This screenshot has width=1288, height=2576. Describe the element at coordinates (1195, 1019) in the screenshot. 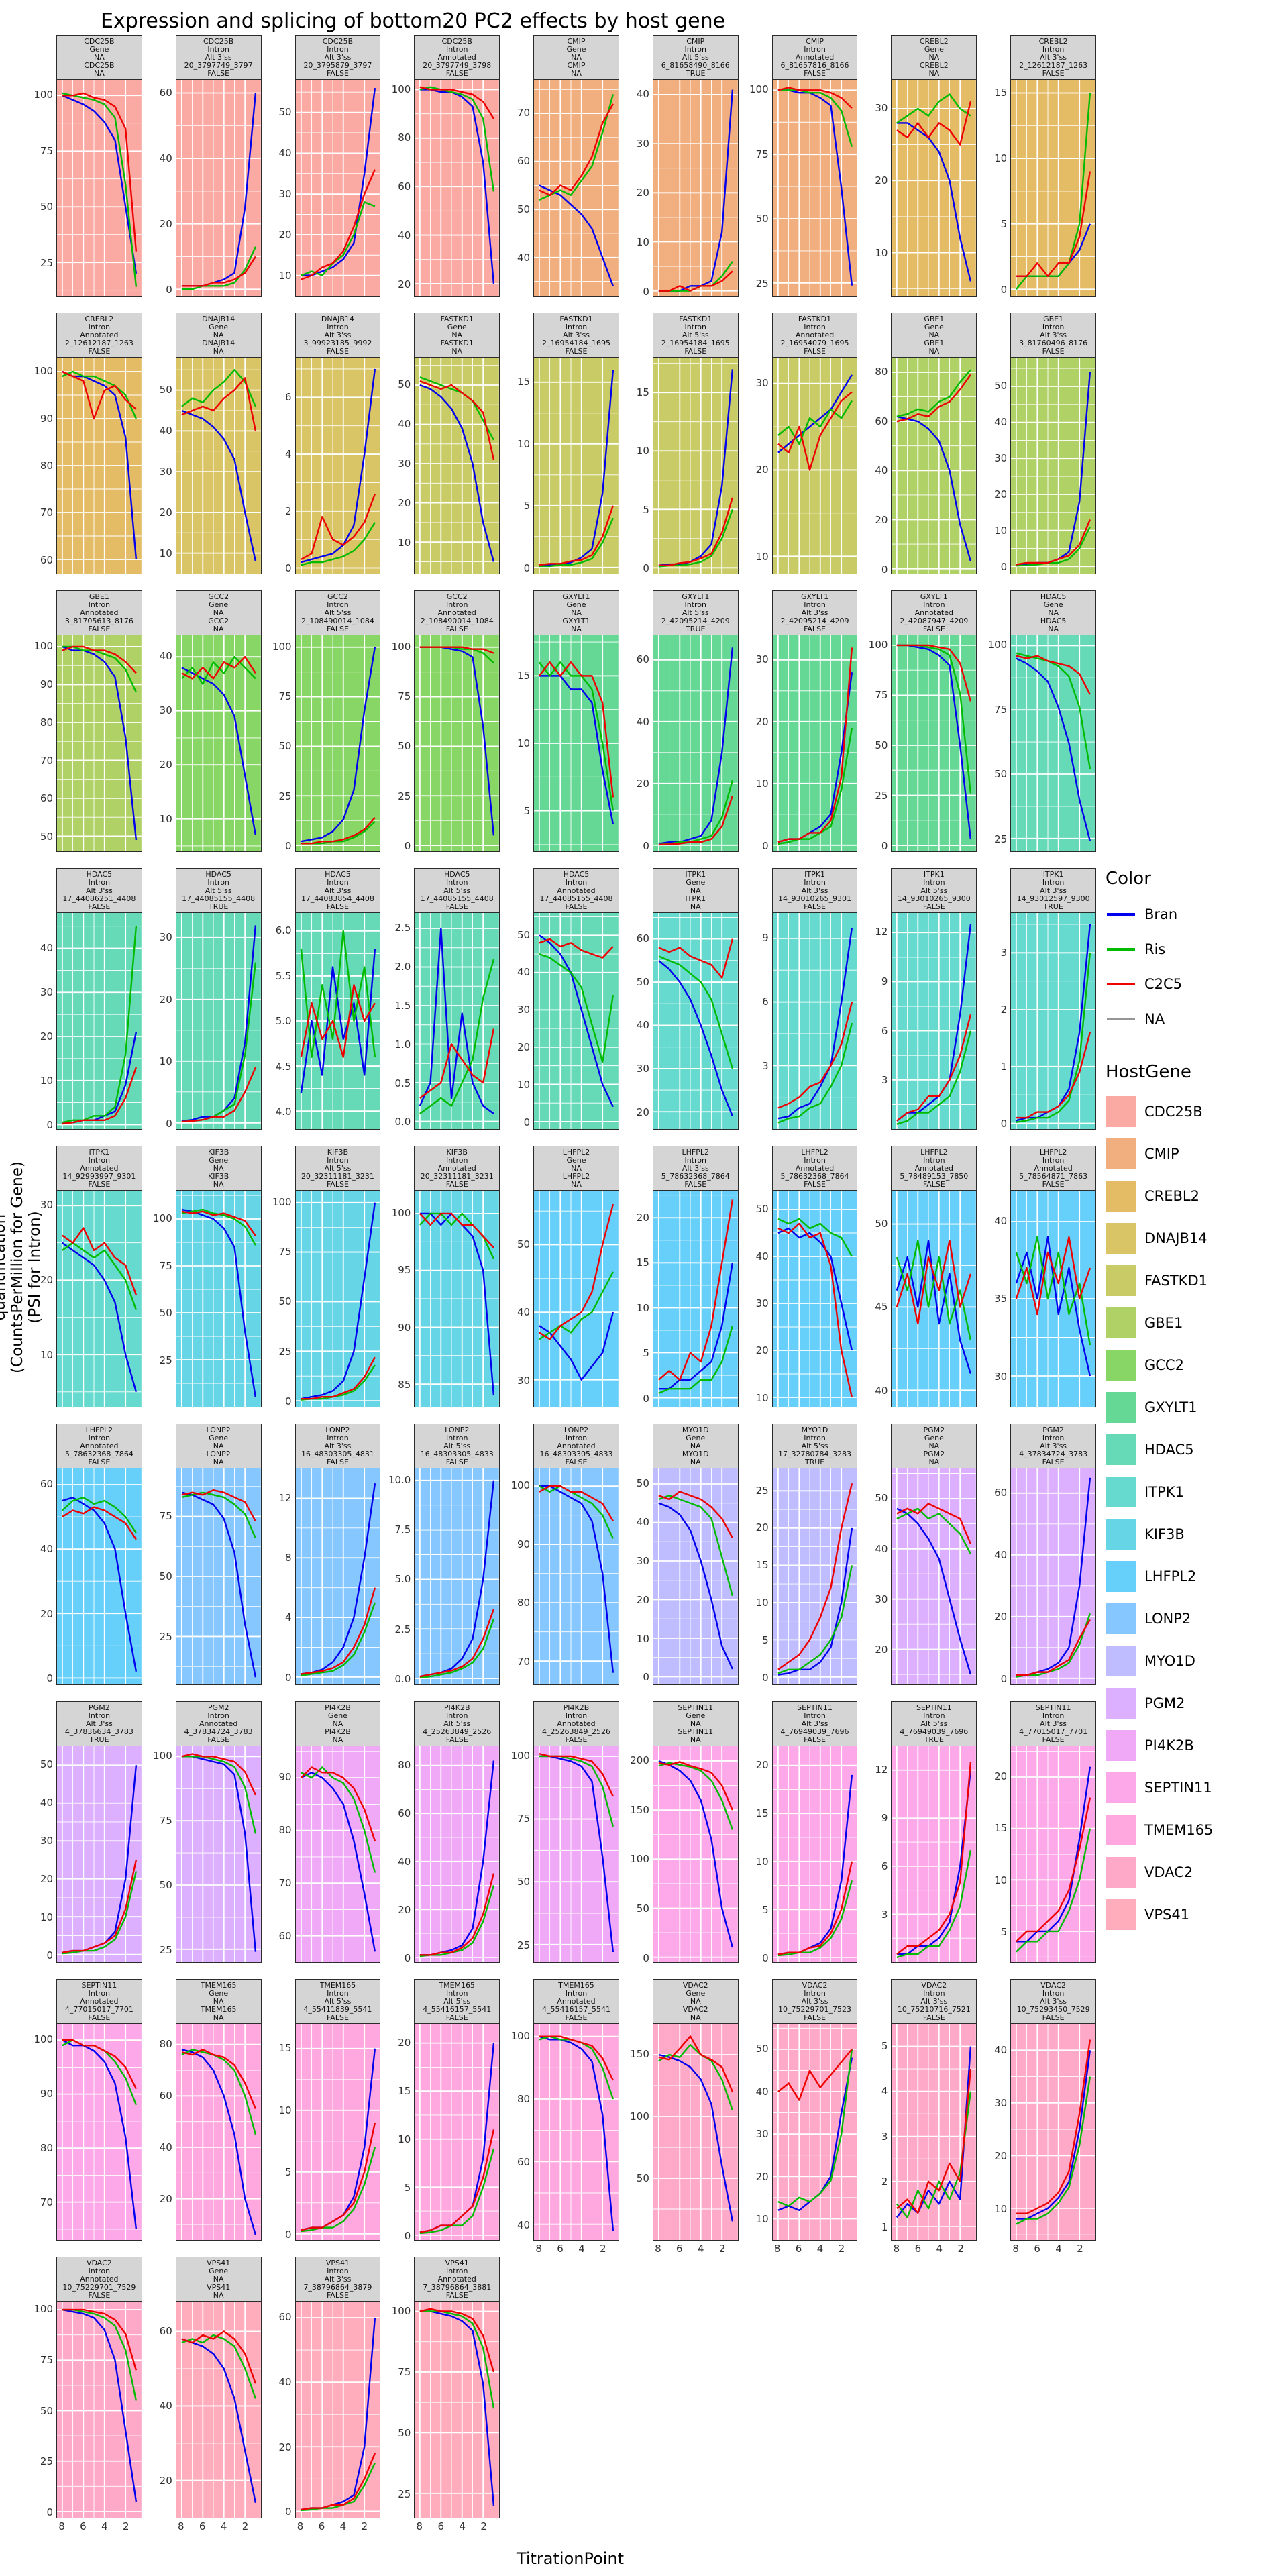

I see `legend-color-item: NA` at that location.